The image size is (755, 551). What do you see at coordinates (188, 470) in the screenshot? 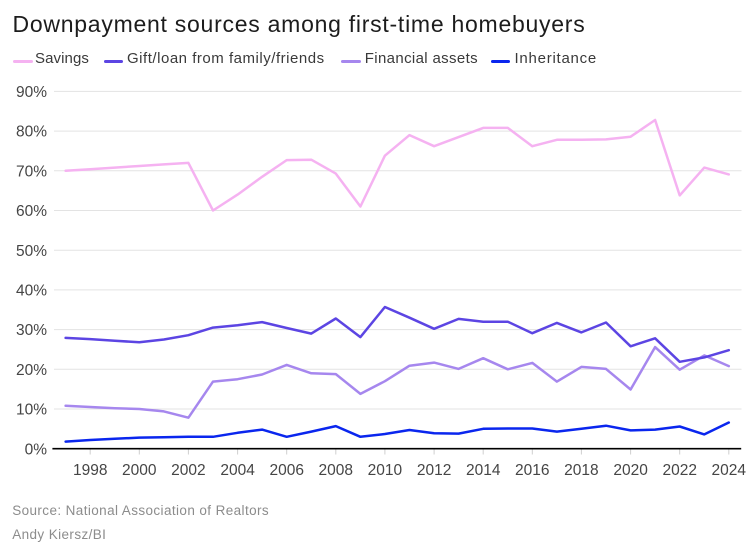
I see `svg-text: 2002` at bounding box center [188, 470].